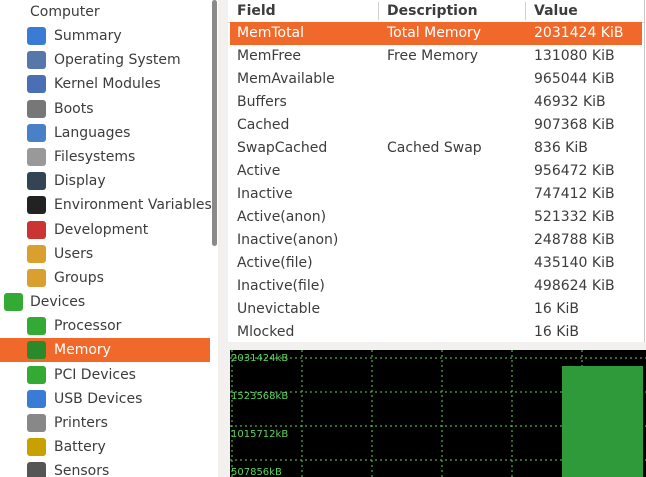  Describe the element at coordinates (13, 302) in the screenshot. I see `group-icon` at that location.